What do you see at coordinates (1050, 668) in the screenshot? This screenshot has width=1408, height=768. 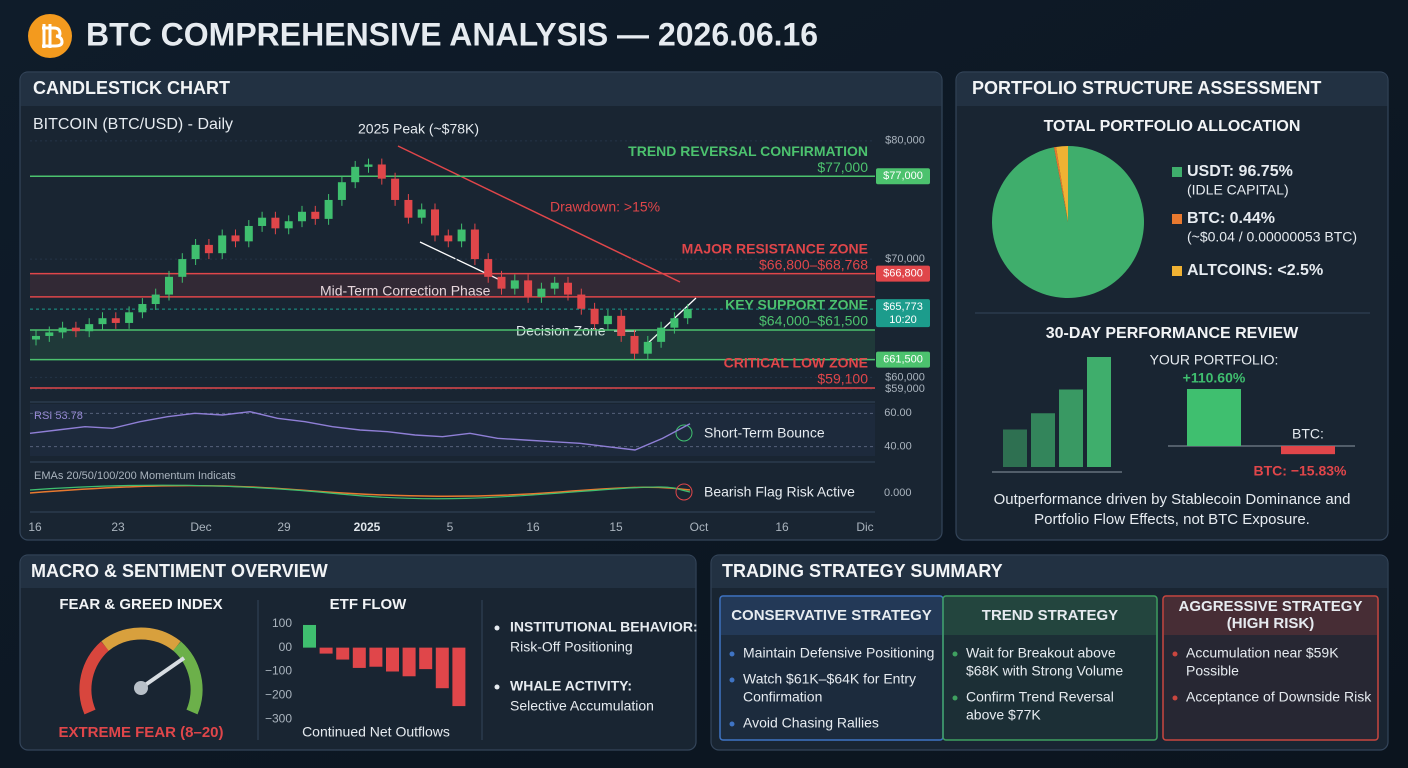 I see `strategy-box` at bounding box center [1050, 668].